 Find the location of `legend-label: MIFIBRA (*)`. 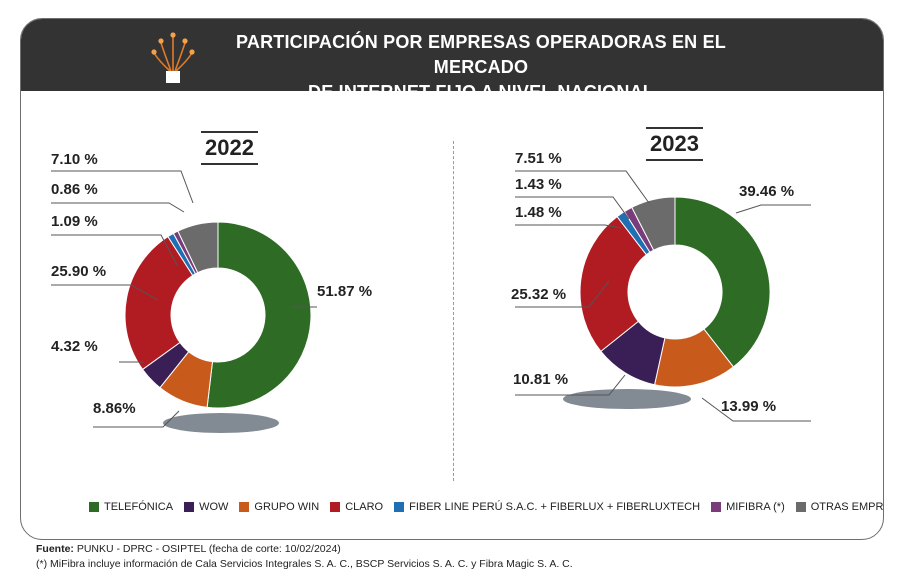

legend-label: MIFIBRA (*) is located at coordinates (755, 507).